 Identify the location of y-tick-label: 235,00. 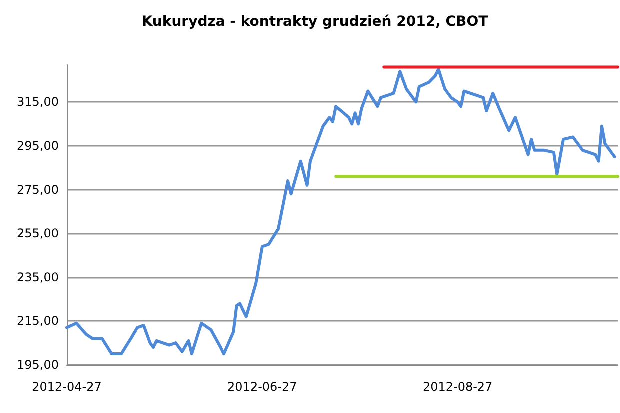
(38, 277).